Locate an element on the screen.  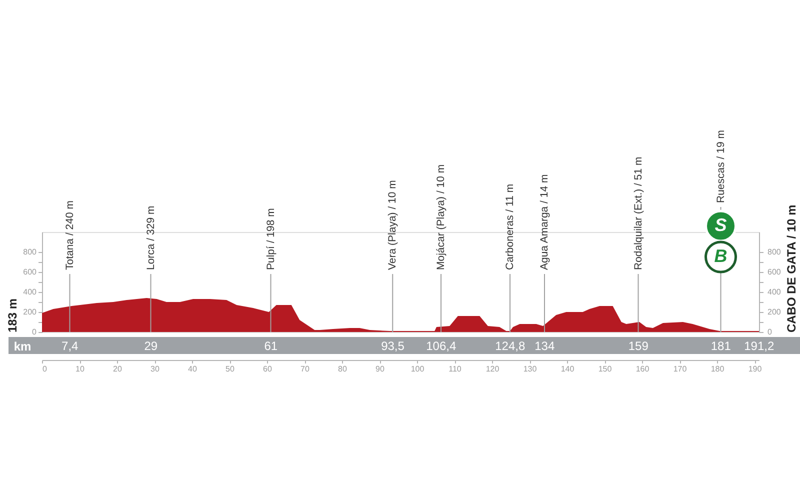
x-tick-label: 130 is located at coordinates (530, 369).